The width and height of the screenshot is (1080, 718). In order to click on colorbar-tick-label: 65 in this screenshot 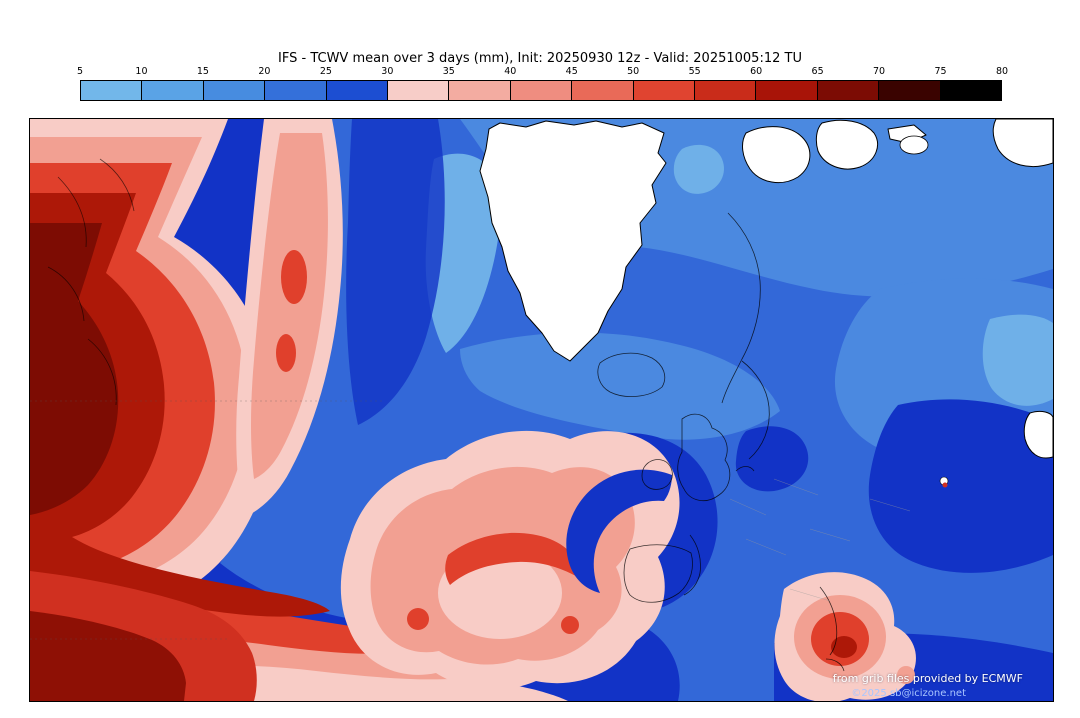, I will do `click(817, 71)`.